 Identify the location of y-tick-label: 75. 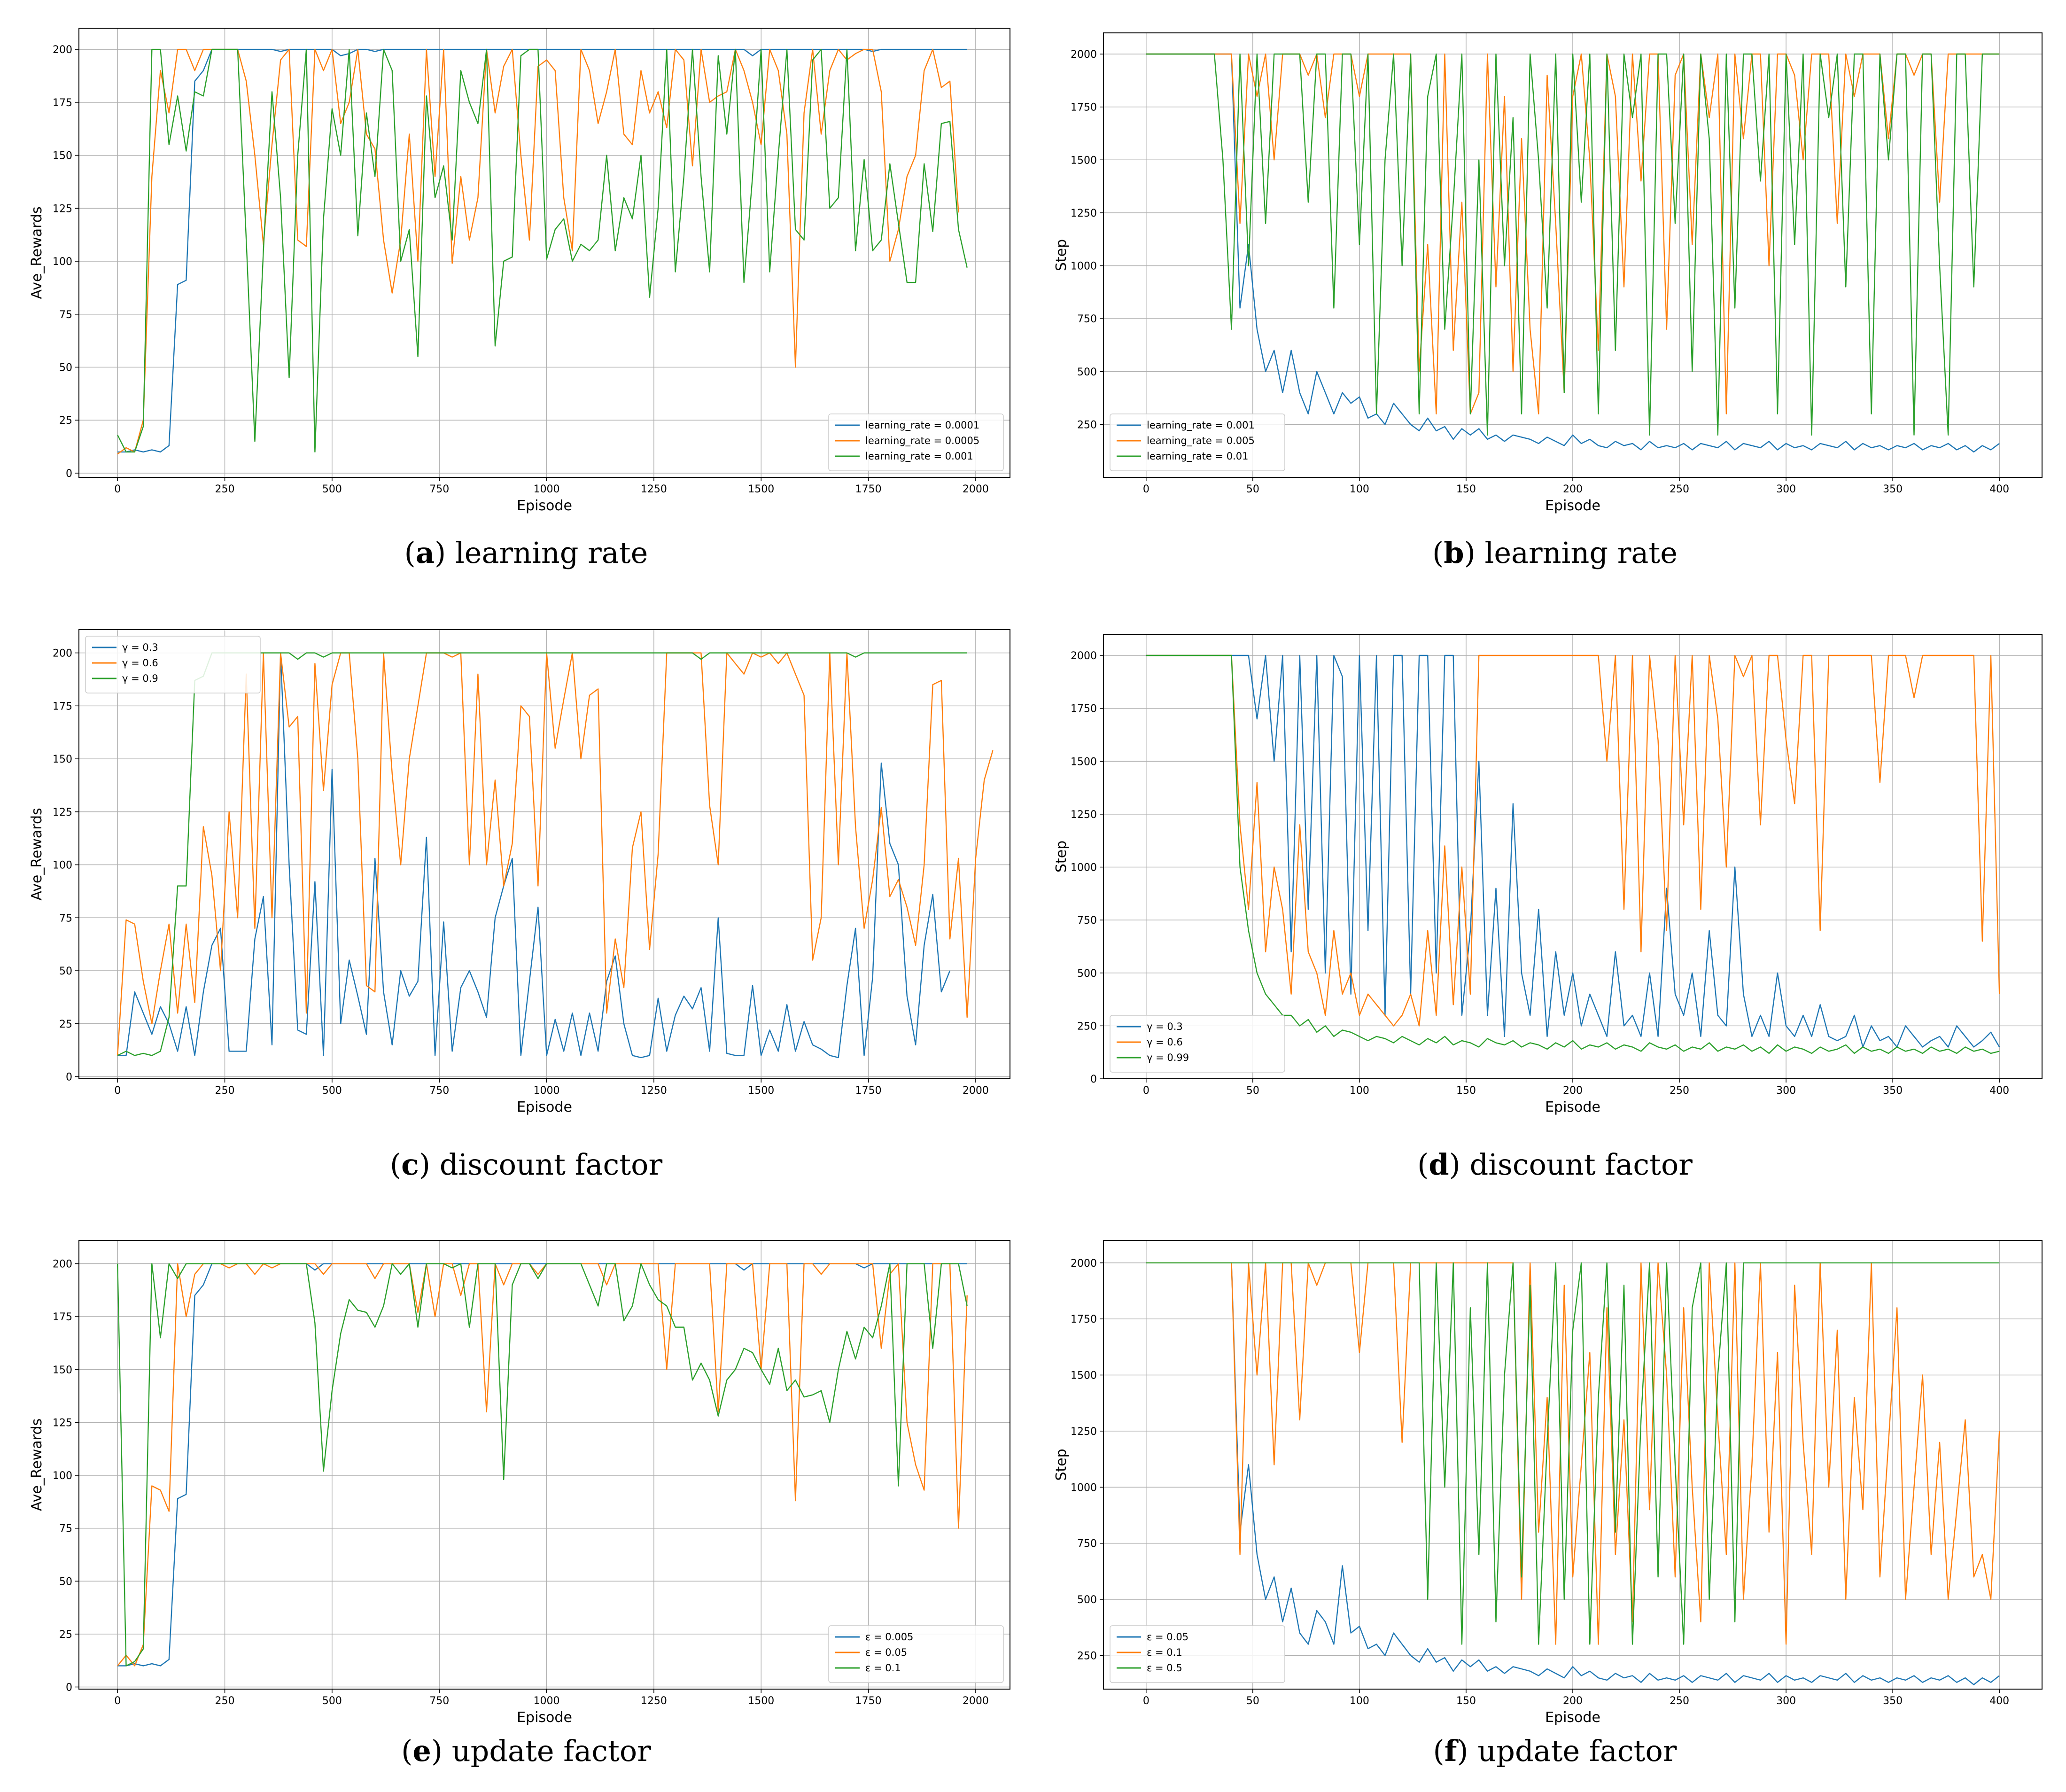
(65, 918).